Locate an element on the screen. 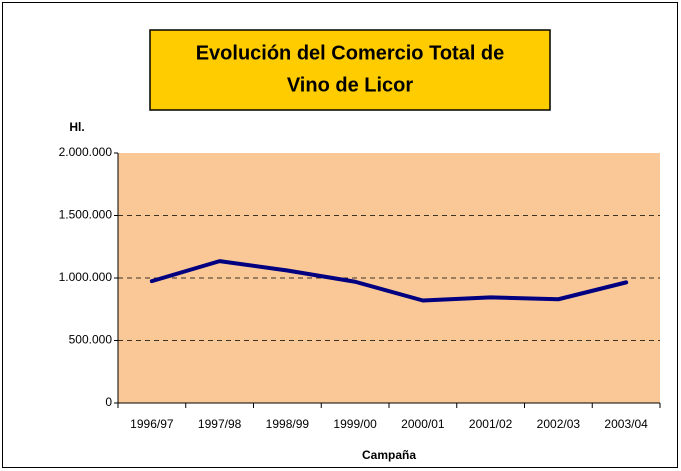  x-axis-label: Campaña is located at coordinates (389, 455).